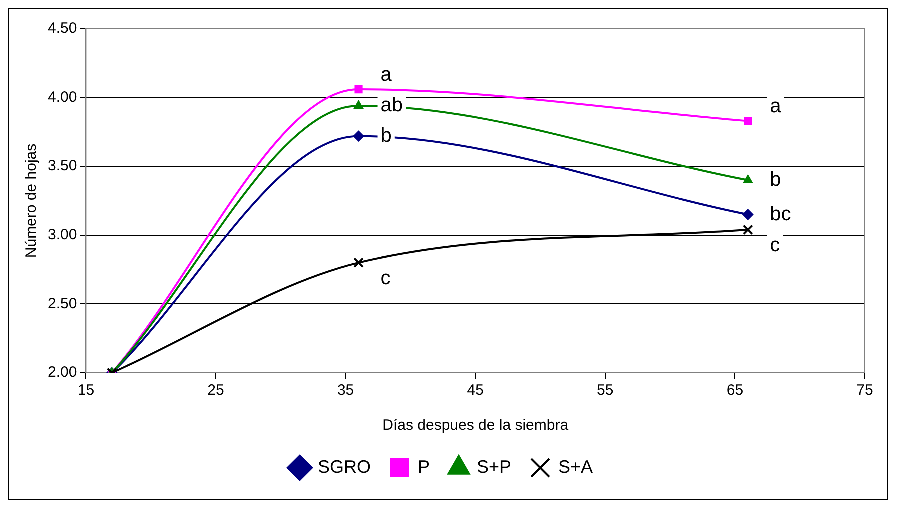  Describe the element at coordinates (63, 303) in the screenshot. I see `y-tick-label: 2.50` at that location.